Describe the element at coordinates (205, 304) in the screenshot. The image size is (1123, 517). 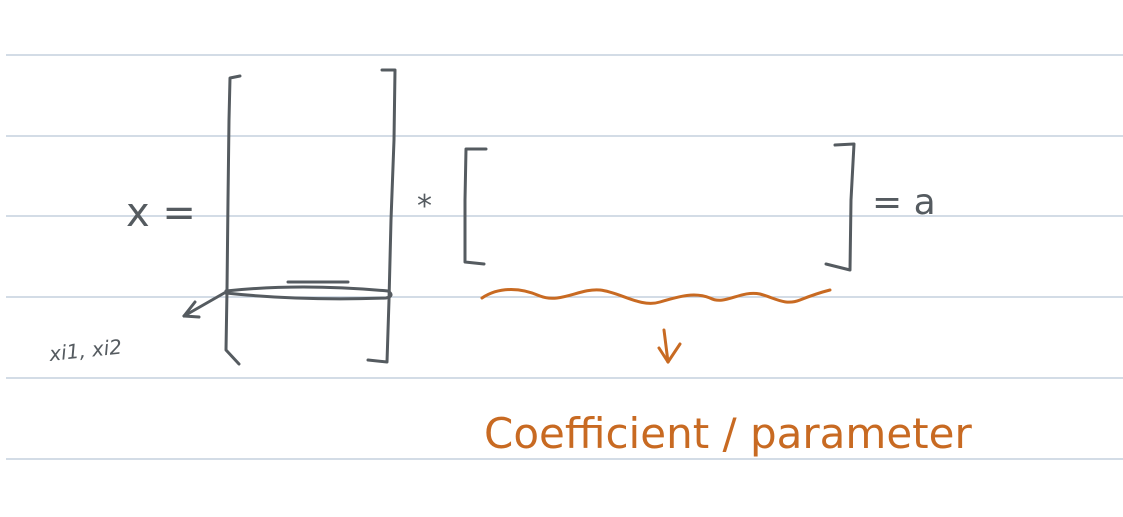
I see `arrow-left-icon` at that location.